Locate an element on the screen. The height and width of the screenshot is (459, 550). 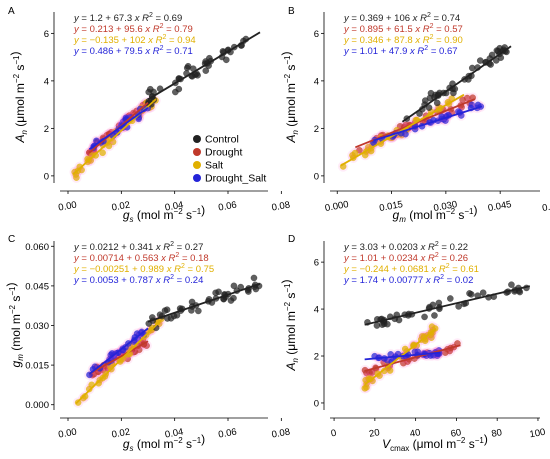
equation-salt: y = −0.00251 + 0.989 x R2 = 0.75 is located at coordinates (143, 269).